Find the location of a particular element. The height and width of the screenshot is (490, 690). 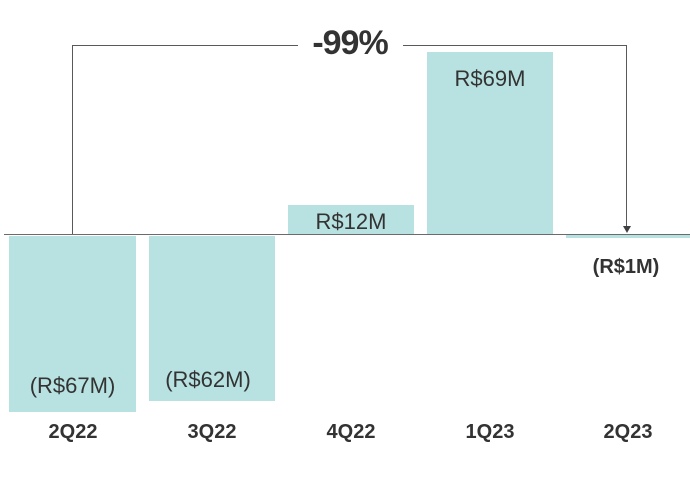

arrow-down-icon is located at coordinates (627, 229).